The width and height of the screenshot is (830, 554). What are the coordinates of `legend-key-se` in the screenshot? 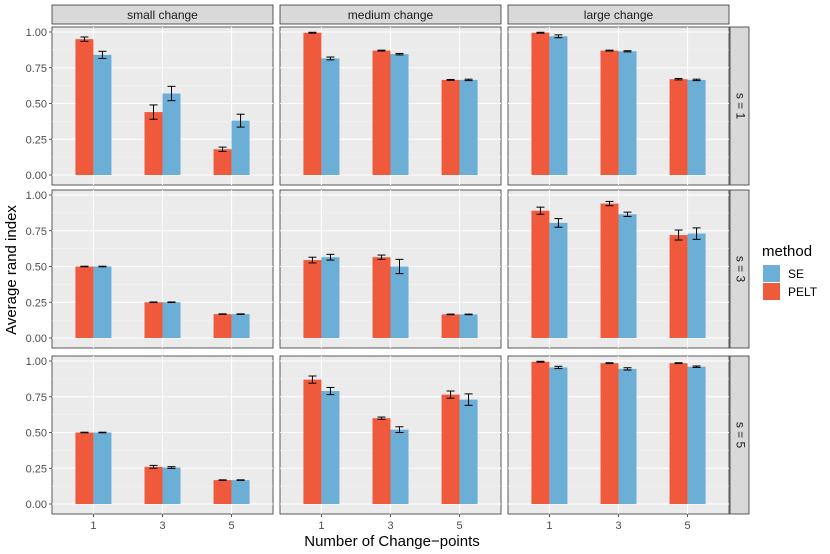 It's located at (771, 273).